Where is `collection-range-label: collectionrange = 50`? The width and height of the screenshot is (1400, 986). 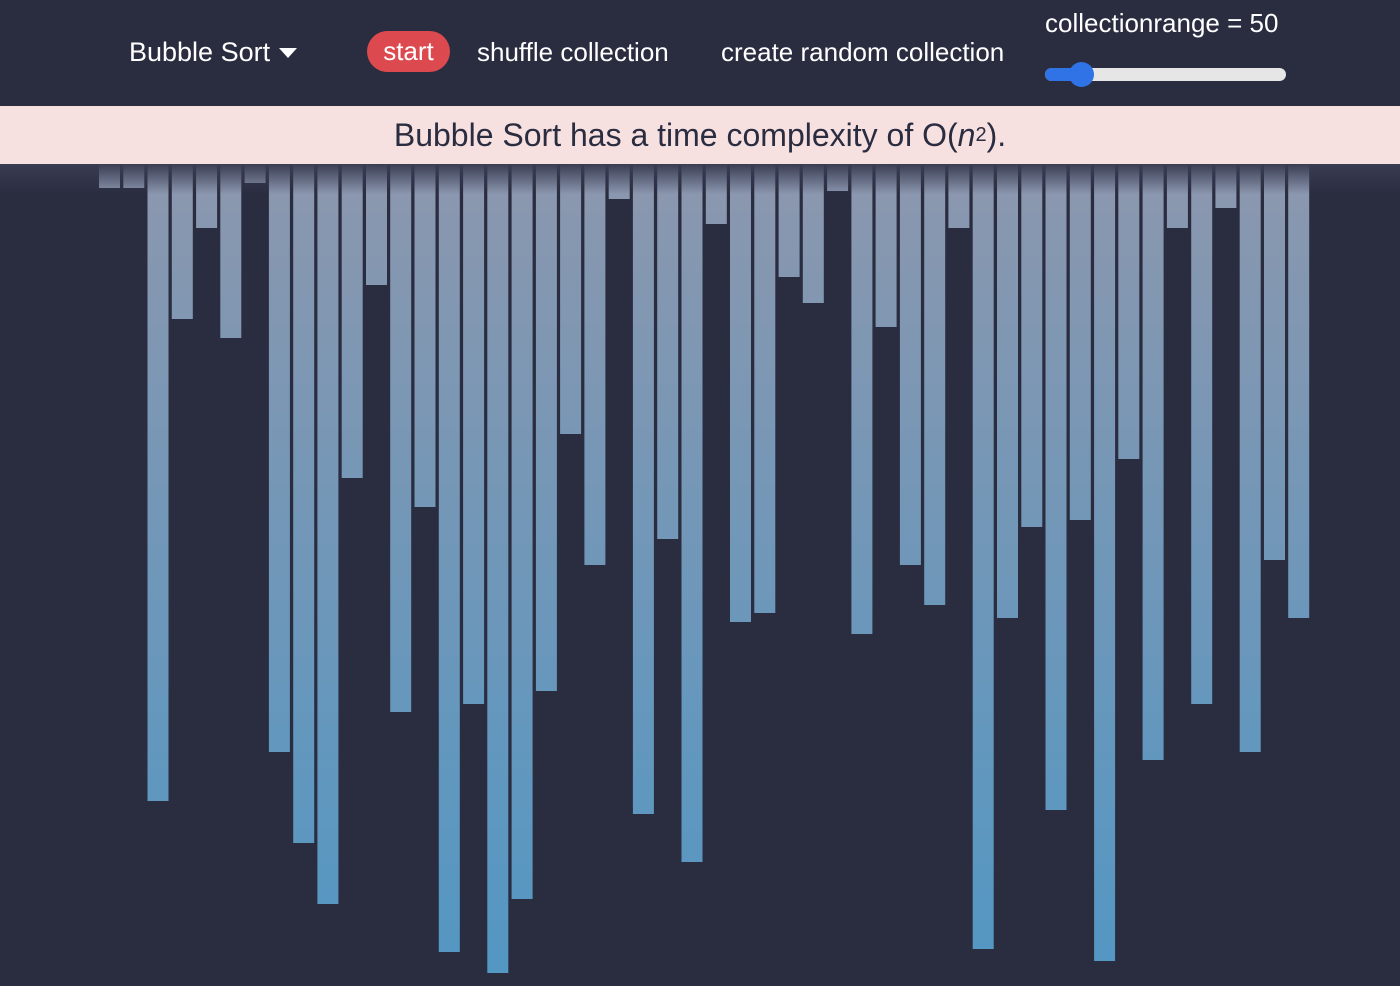
collection-range-label: collectionrange = 50 is located at coordinates (1162, 23).